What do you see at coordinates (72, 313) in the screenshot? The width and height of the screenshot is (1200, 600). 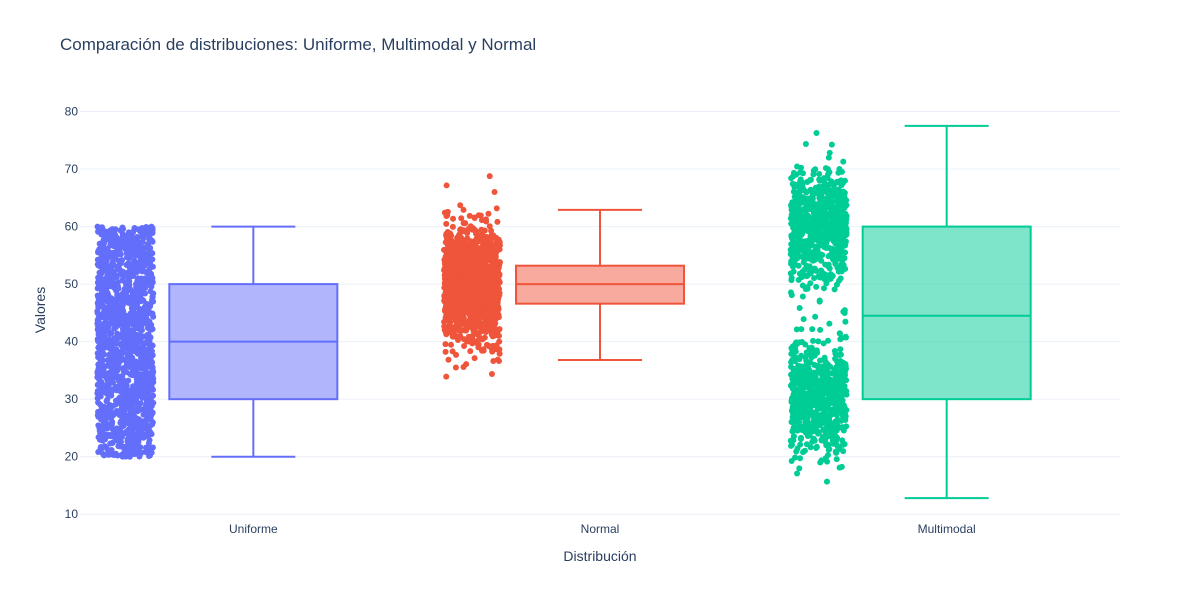 I see `y-tick-labels: 10 20 30 40 50 60 70 80` at bounding box center [72, 313].